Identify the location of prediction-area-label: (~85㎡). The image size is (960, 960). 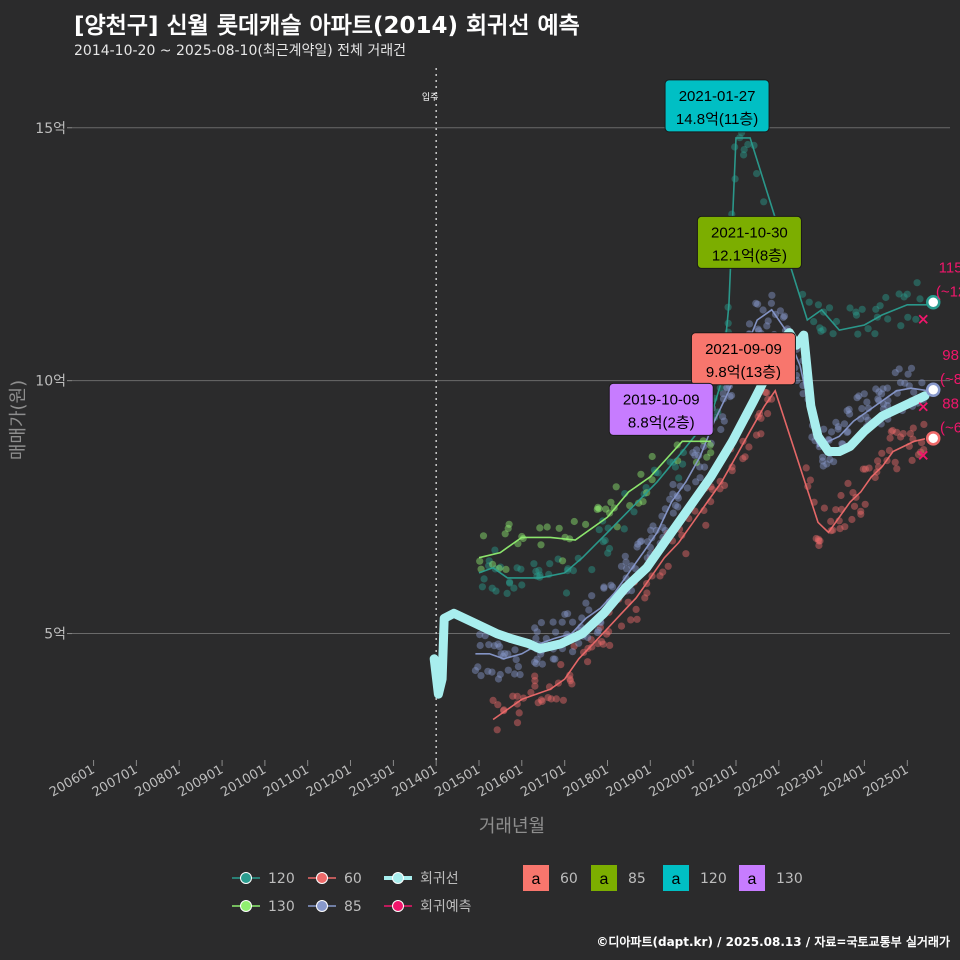
(950, 379).